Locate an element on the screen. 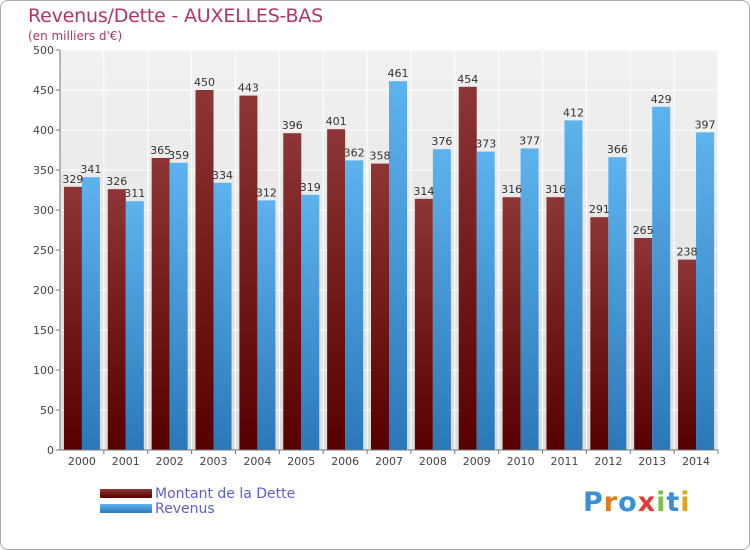  data-label-revenus: 397 is located at coordinates (705, 124).